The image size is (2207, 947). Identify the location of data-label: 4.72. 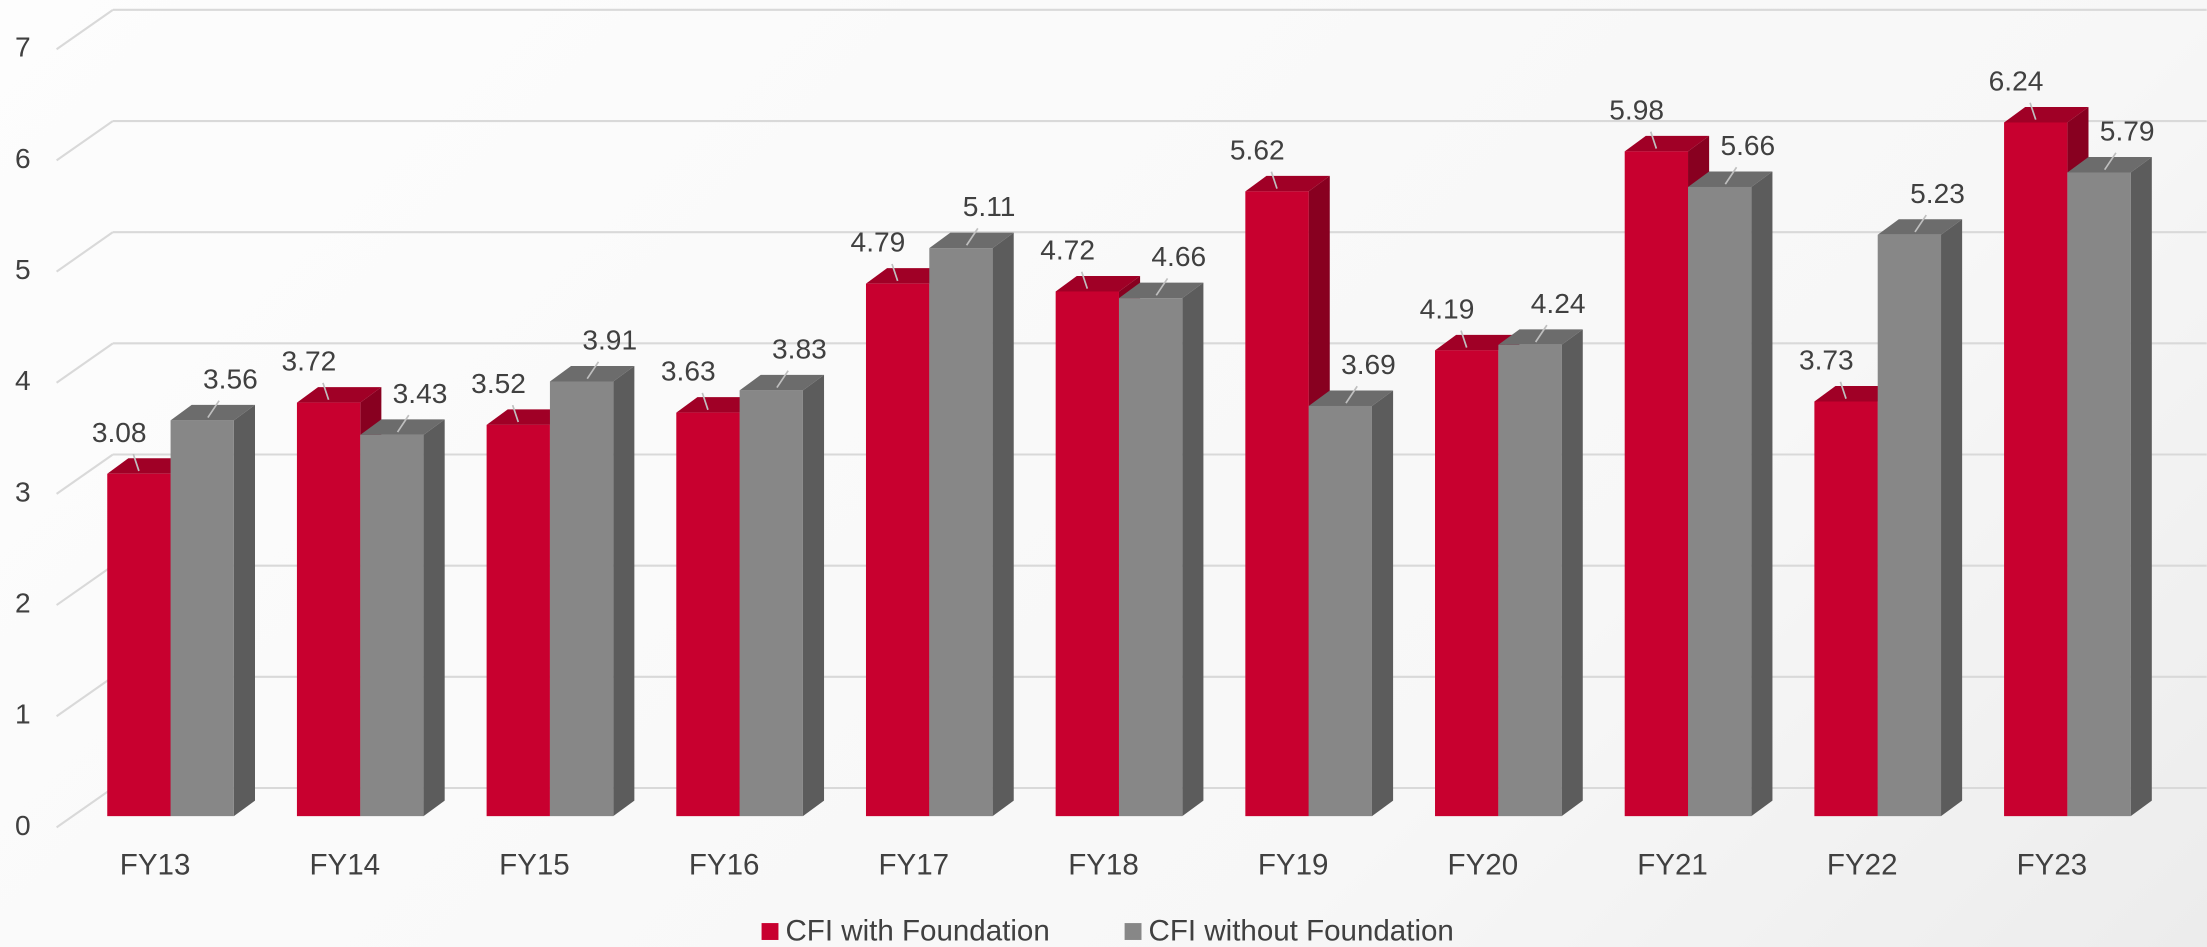
(1067, 249).